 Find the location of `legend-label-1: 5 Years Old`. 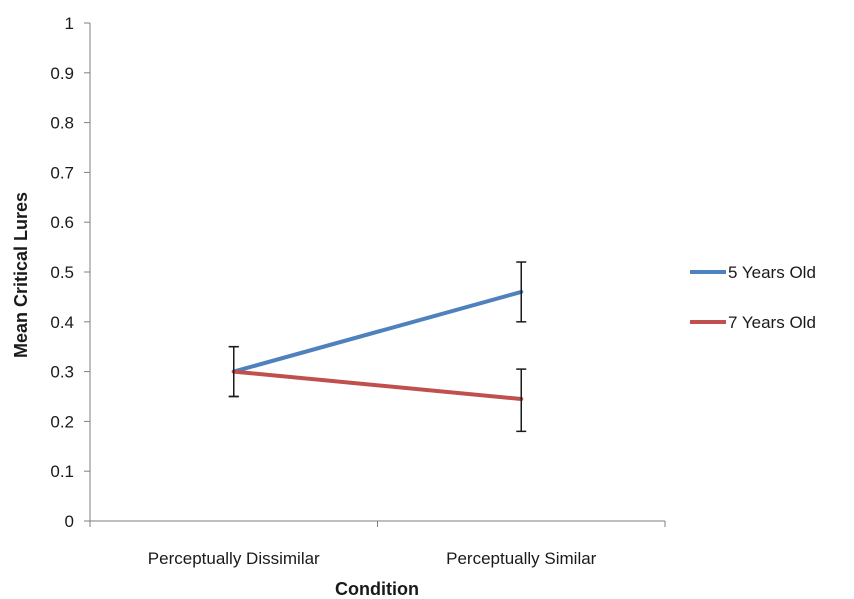

legend-label-1: 5 Years Old is located at coordinates (772, 272).